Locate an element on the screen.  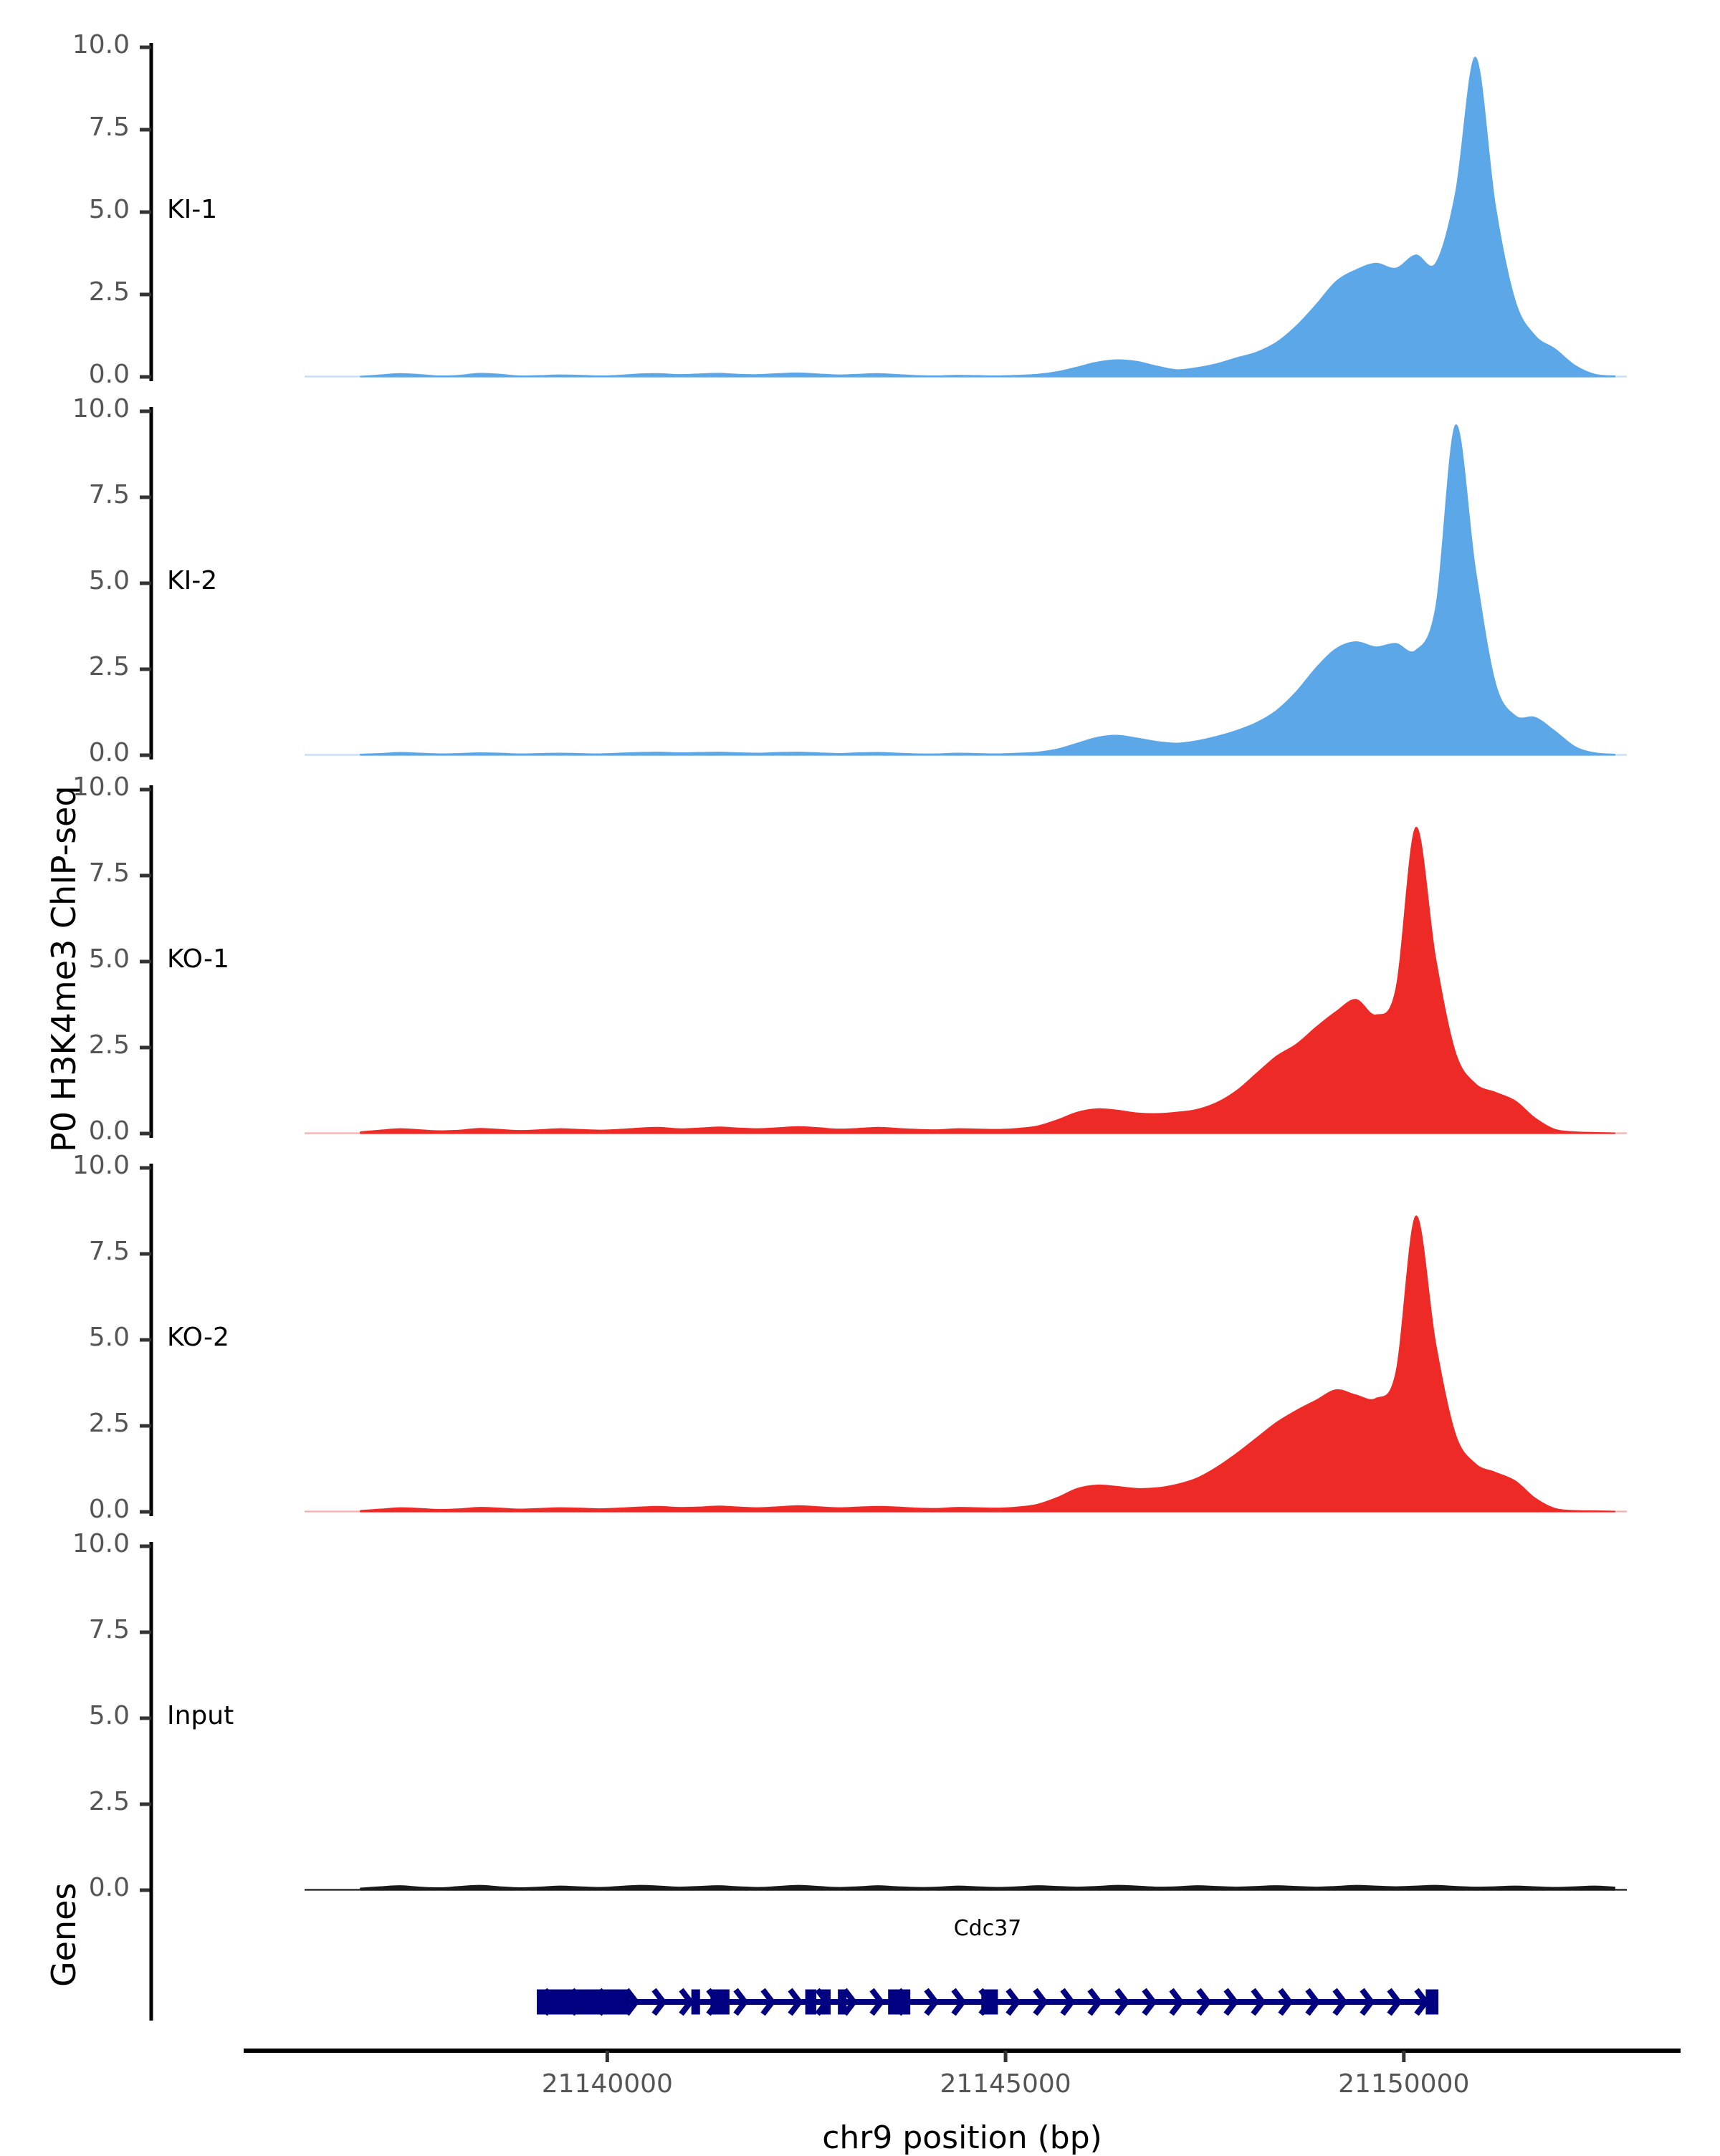
genes-layer is located at coordinates (988, 2002).